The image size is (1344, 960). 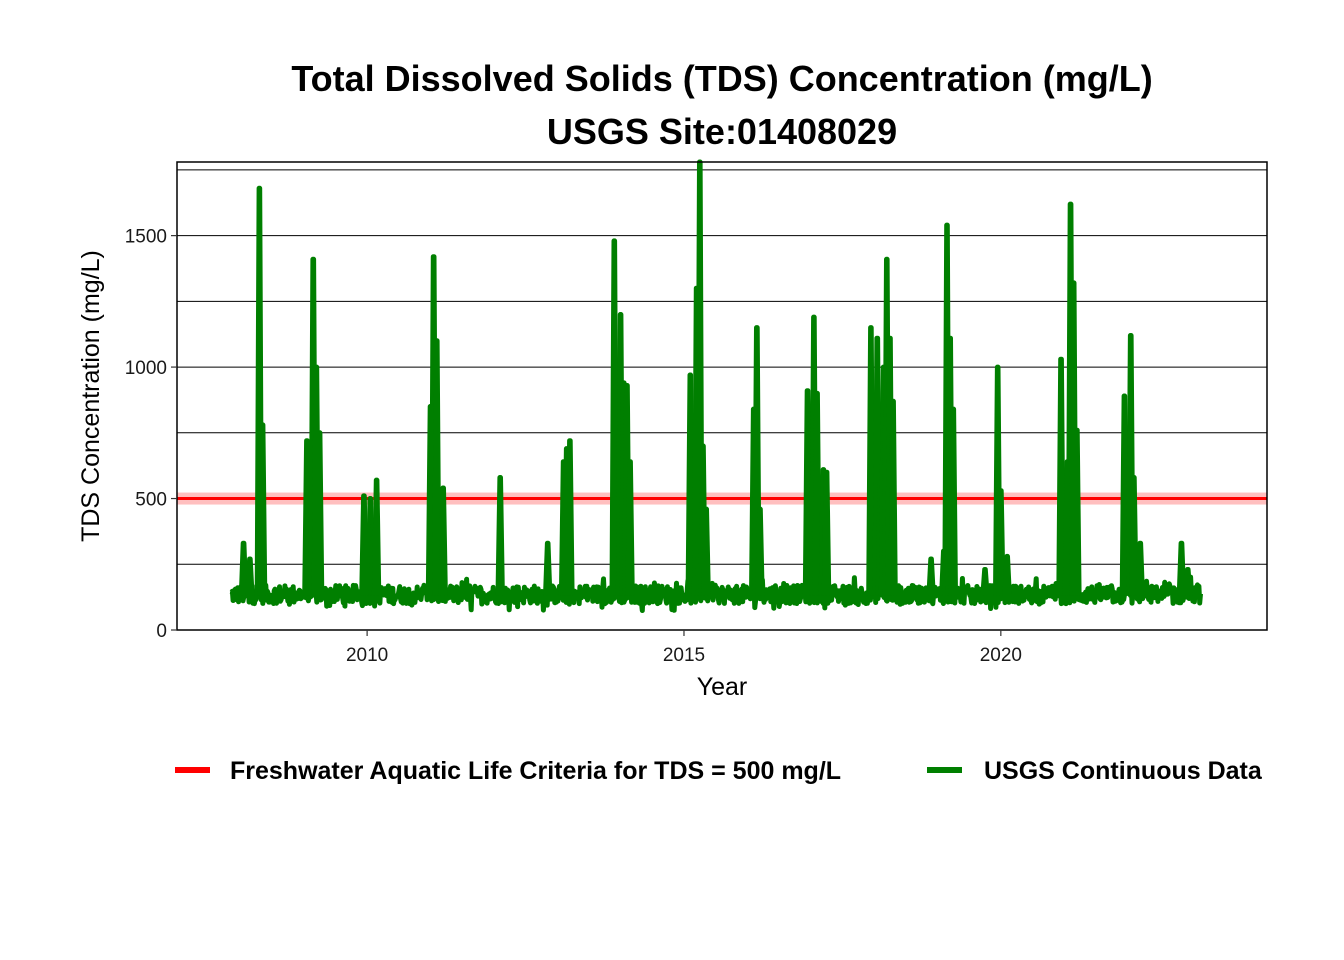 I want to click on x-tick-label: 2010, so click(x=367, y=655).